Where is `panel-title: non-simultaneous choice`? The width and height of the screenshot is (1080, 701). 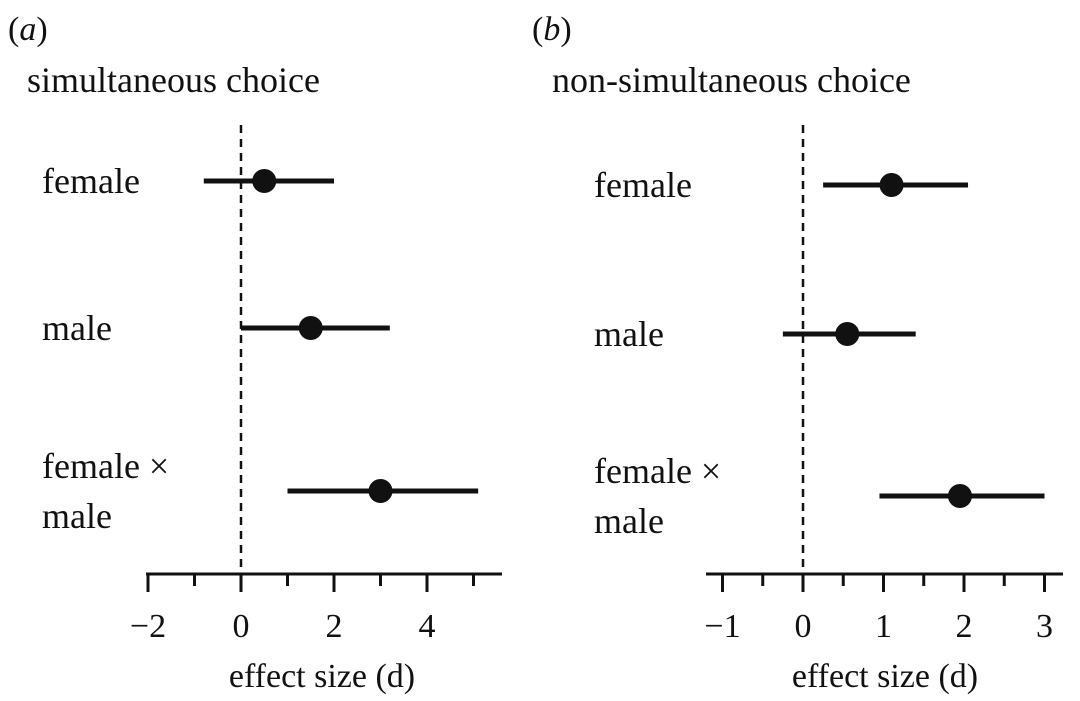
panel-title: non-simultaneous choice is located at coordinates (731, 80).